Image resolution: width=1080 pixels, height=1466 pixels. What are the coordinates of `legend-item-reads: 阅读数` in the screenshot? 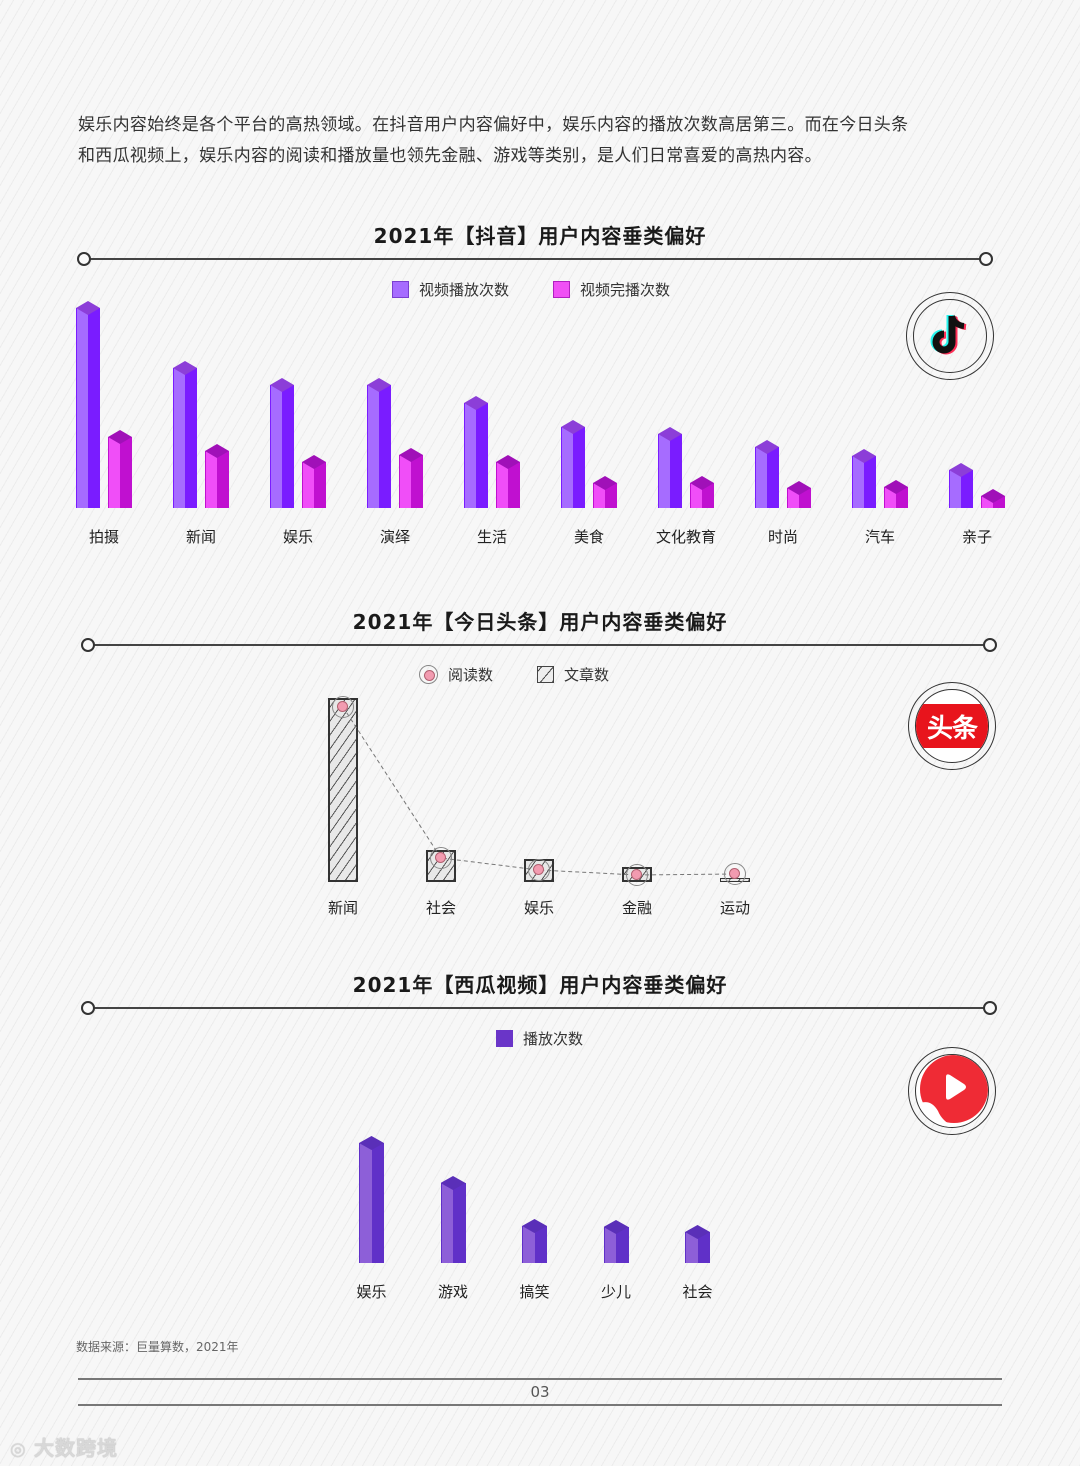 It's located at (456, 674).